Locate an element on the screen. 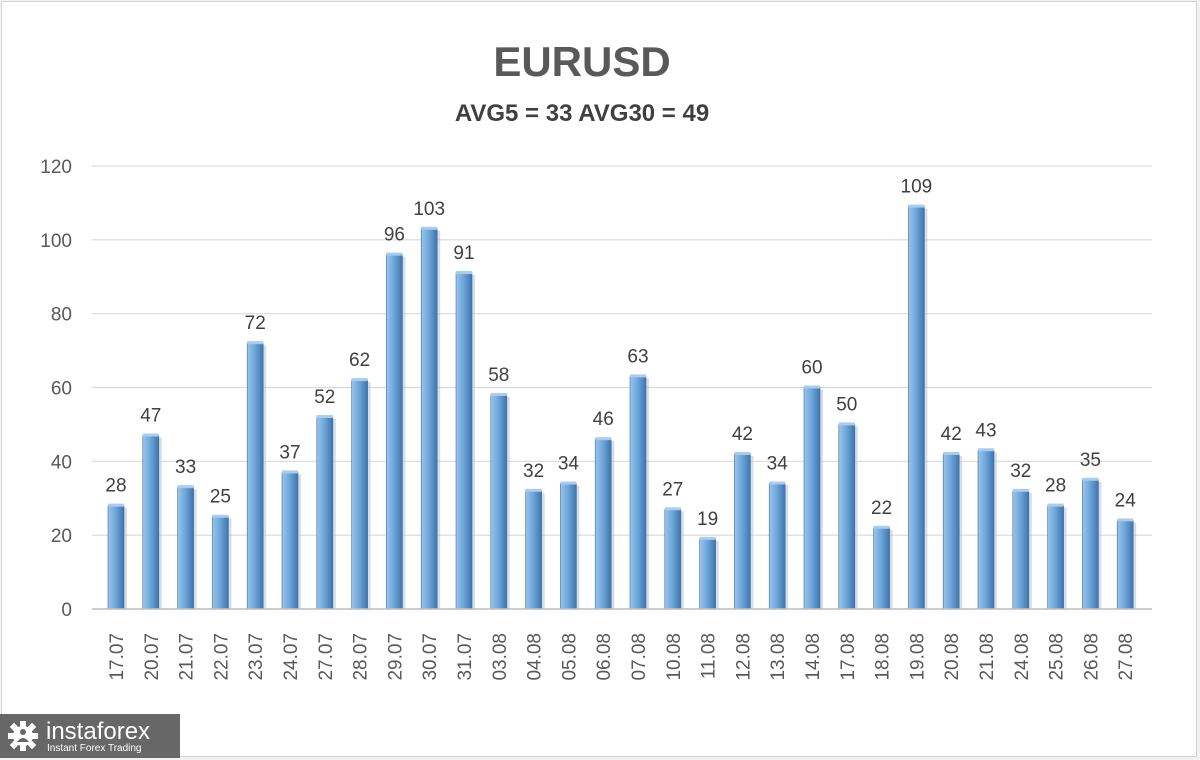 Image resolution: width=1200 pixels, height=760 pixels. data-label: 33 is located at coordinates (185, 467).